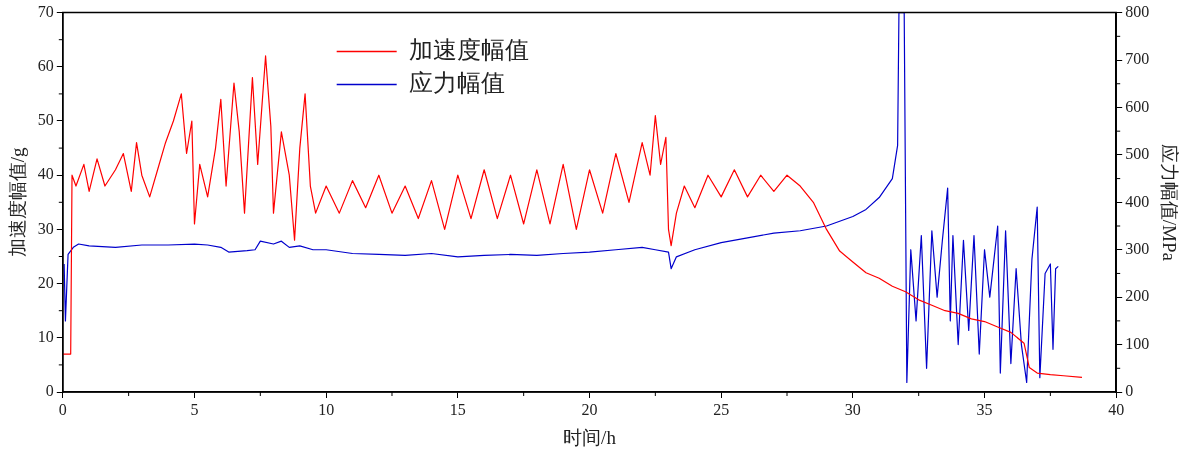 The width and height of the screenshot is (1191, 458). I want to click on y-tick-label: 20, so click(45, 282).